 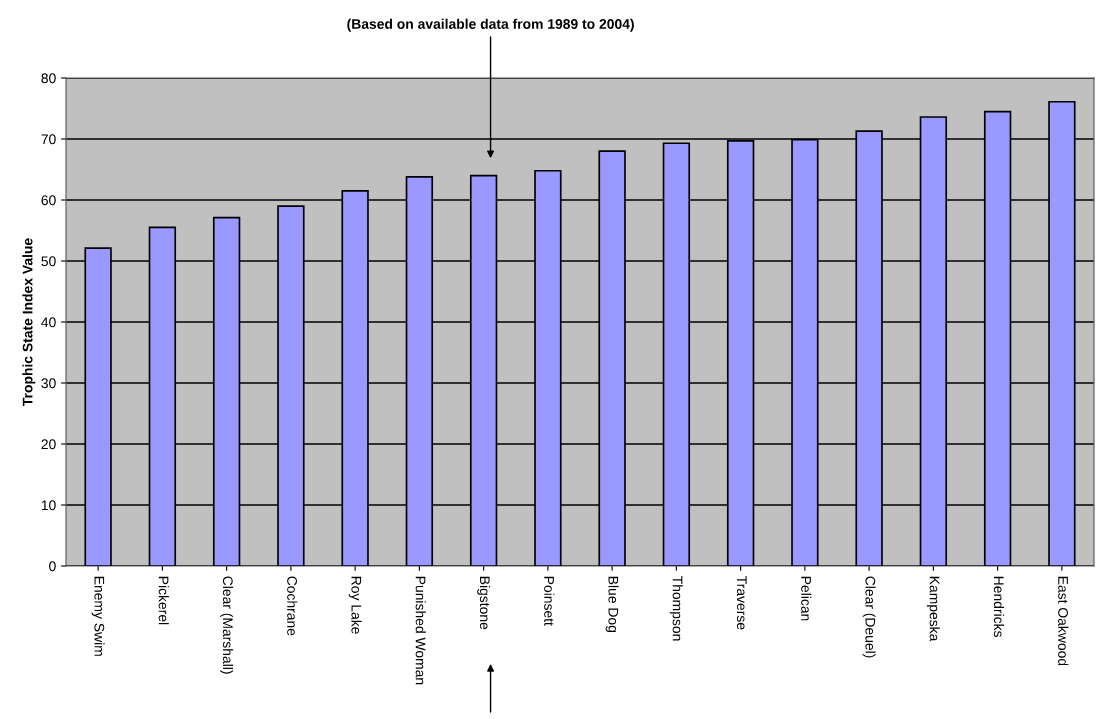 I want to click on y-tick-label: 0, so click(x=52, y=566).